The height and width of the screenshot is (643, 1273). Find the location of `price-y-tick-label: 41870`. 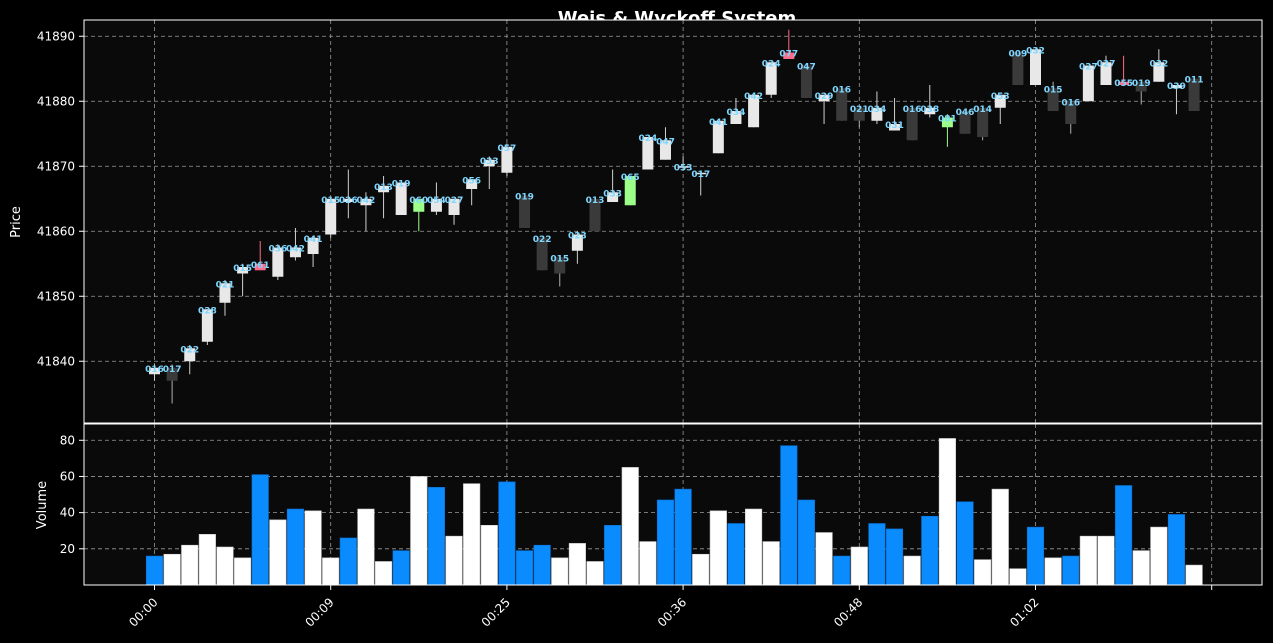

price-y-tick-label: 41870 is located at coordinates (56, 166).